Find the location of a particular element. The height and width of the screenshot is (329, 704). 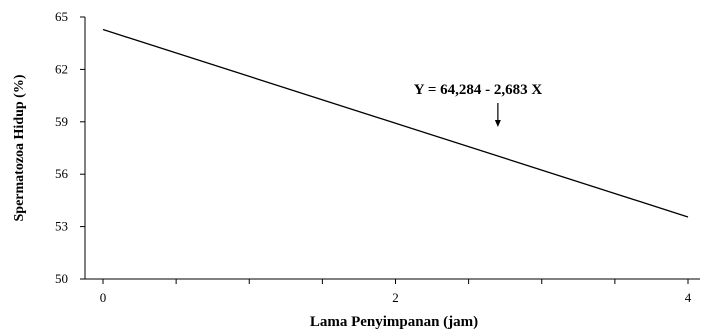

annotation-arrow is located at coordinates (497, 115).